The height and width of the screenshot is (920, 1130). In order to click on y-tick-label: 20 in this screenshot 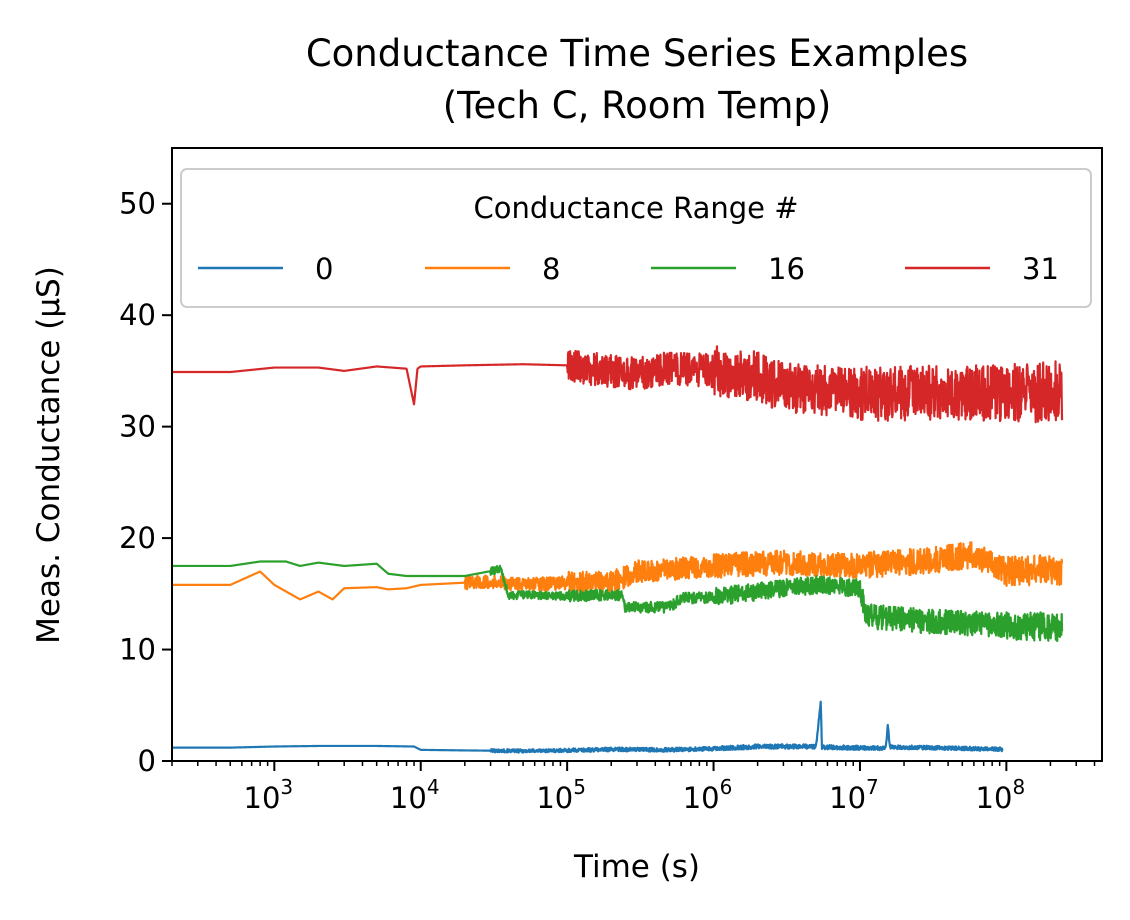, I will do `click(137, 538)`.